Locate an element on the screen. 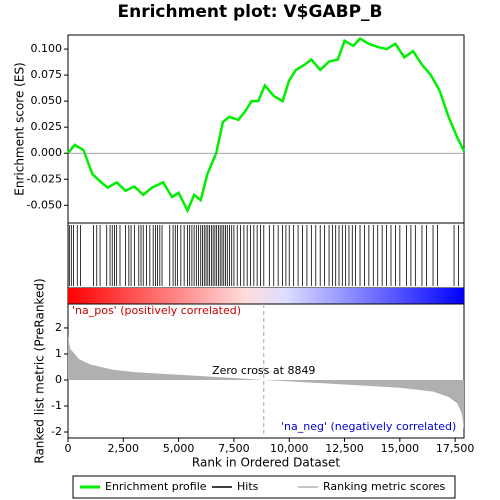 This screenshot has height=500, width=500. x-tick-label: 15,000 is located at coordinates (400, 448).